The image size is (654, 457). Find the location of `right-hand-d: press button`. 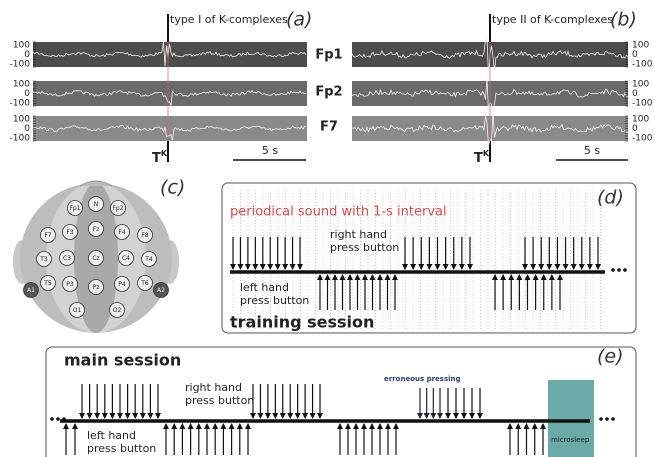

right-hand-d: press button is located at coordinates (364, 247).